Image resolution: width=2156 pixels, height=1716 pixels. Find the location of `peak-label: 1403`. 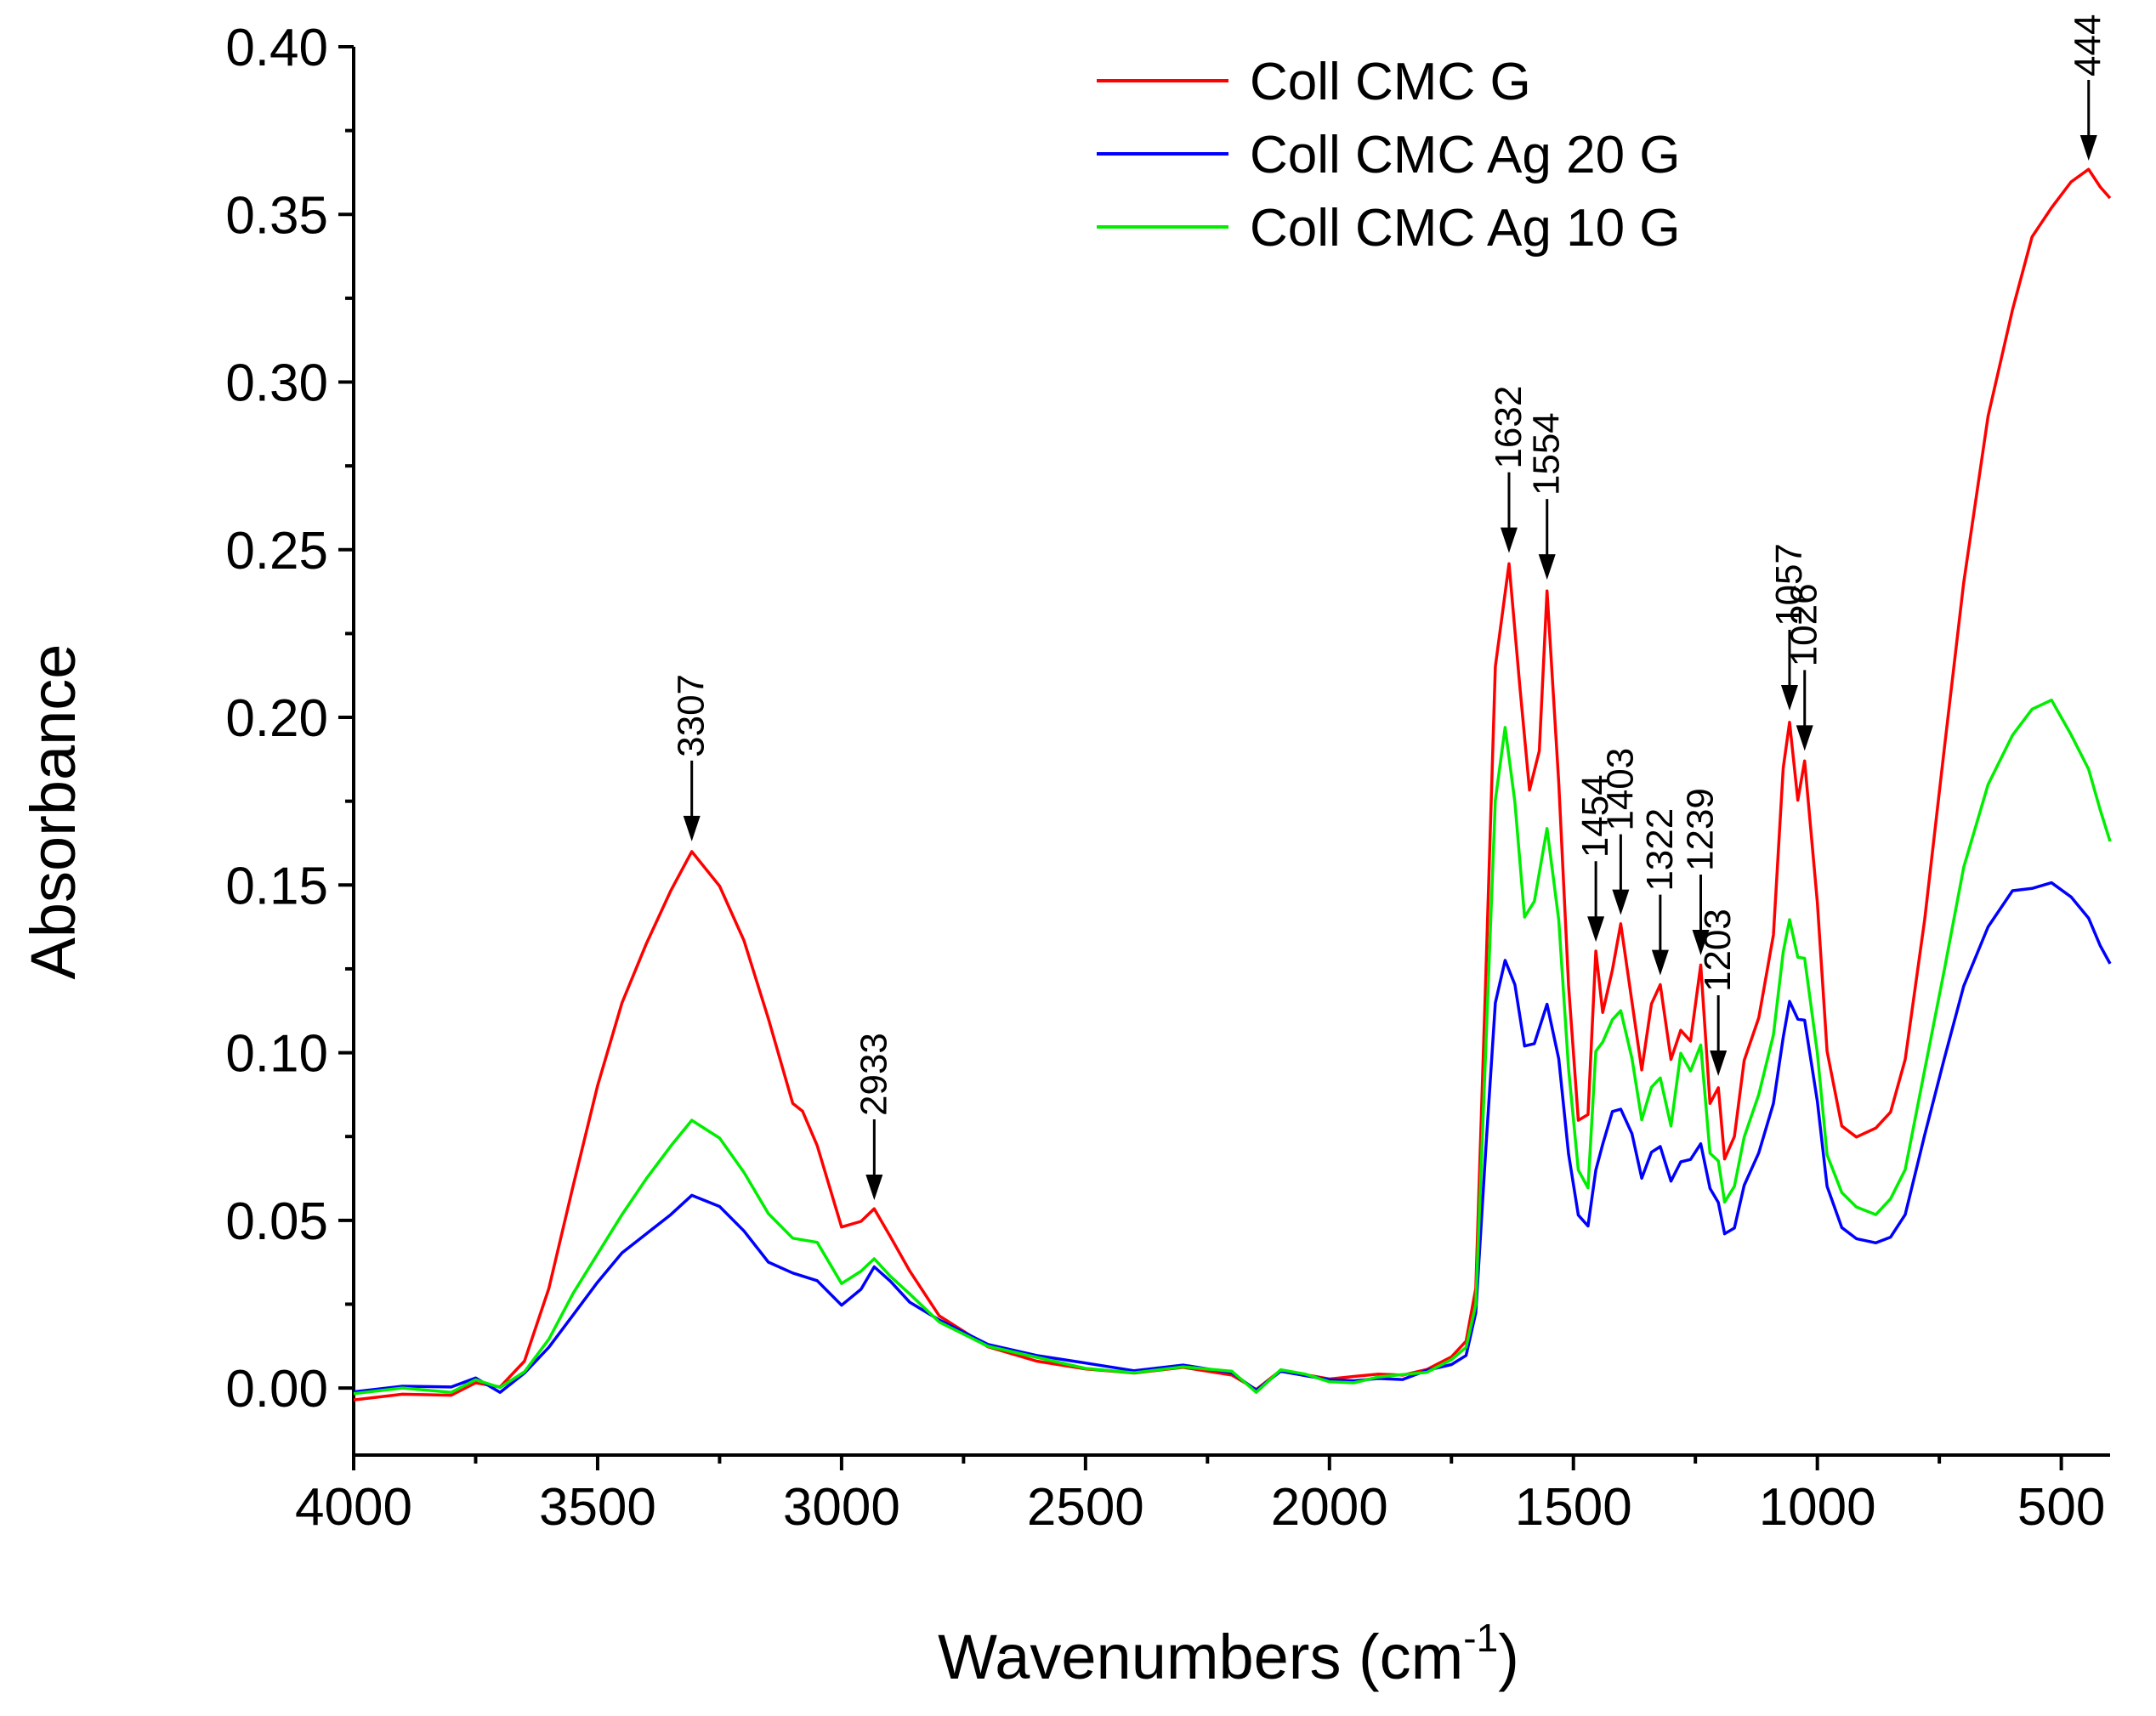

peak-label: 1403 is located at coordinates (1620, 789).